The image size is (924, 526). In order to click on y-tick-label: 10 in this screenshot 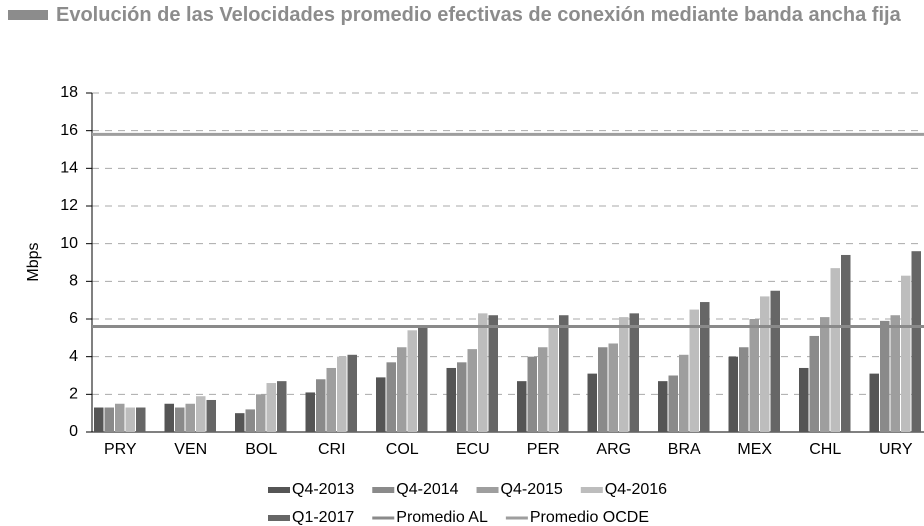, I will do `click(69, 243)`.